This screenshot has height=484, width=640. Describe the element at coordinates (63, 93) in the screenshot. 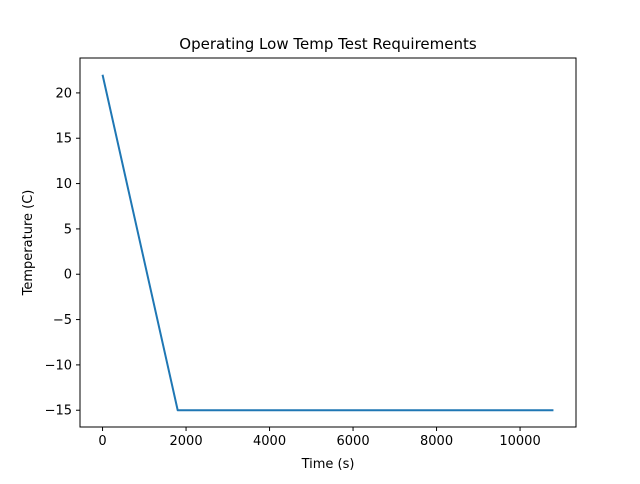

I see `y-tick-label: 20` at that location.